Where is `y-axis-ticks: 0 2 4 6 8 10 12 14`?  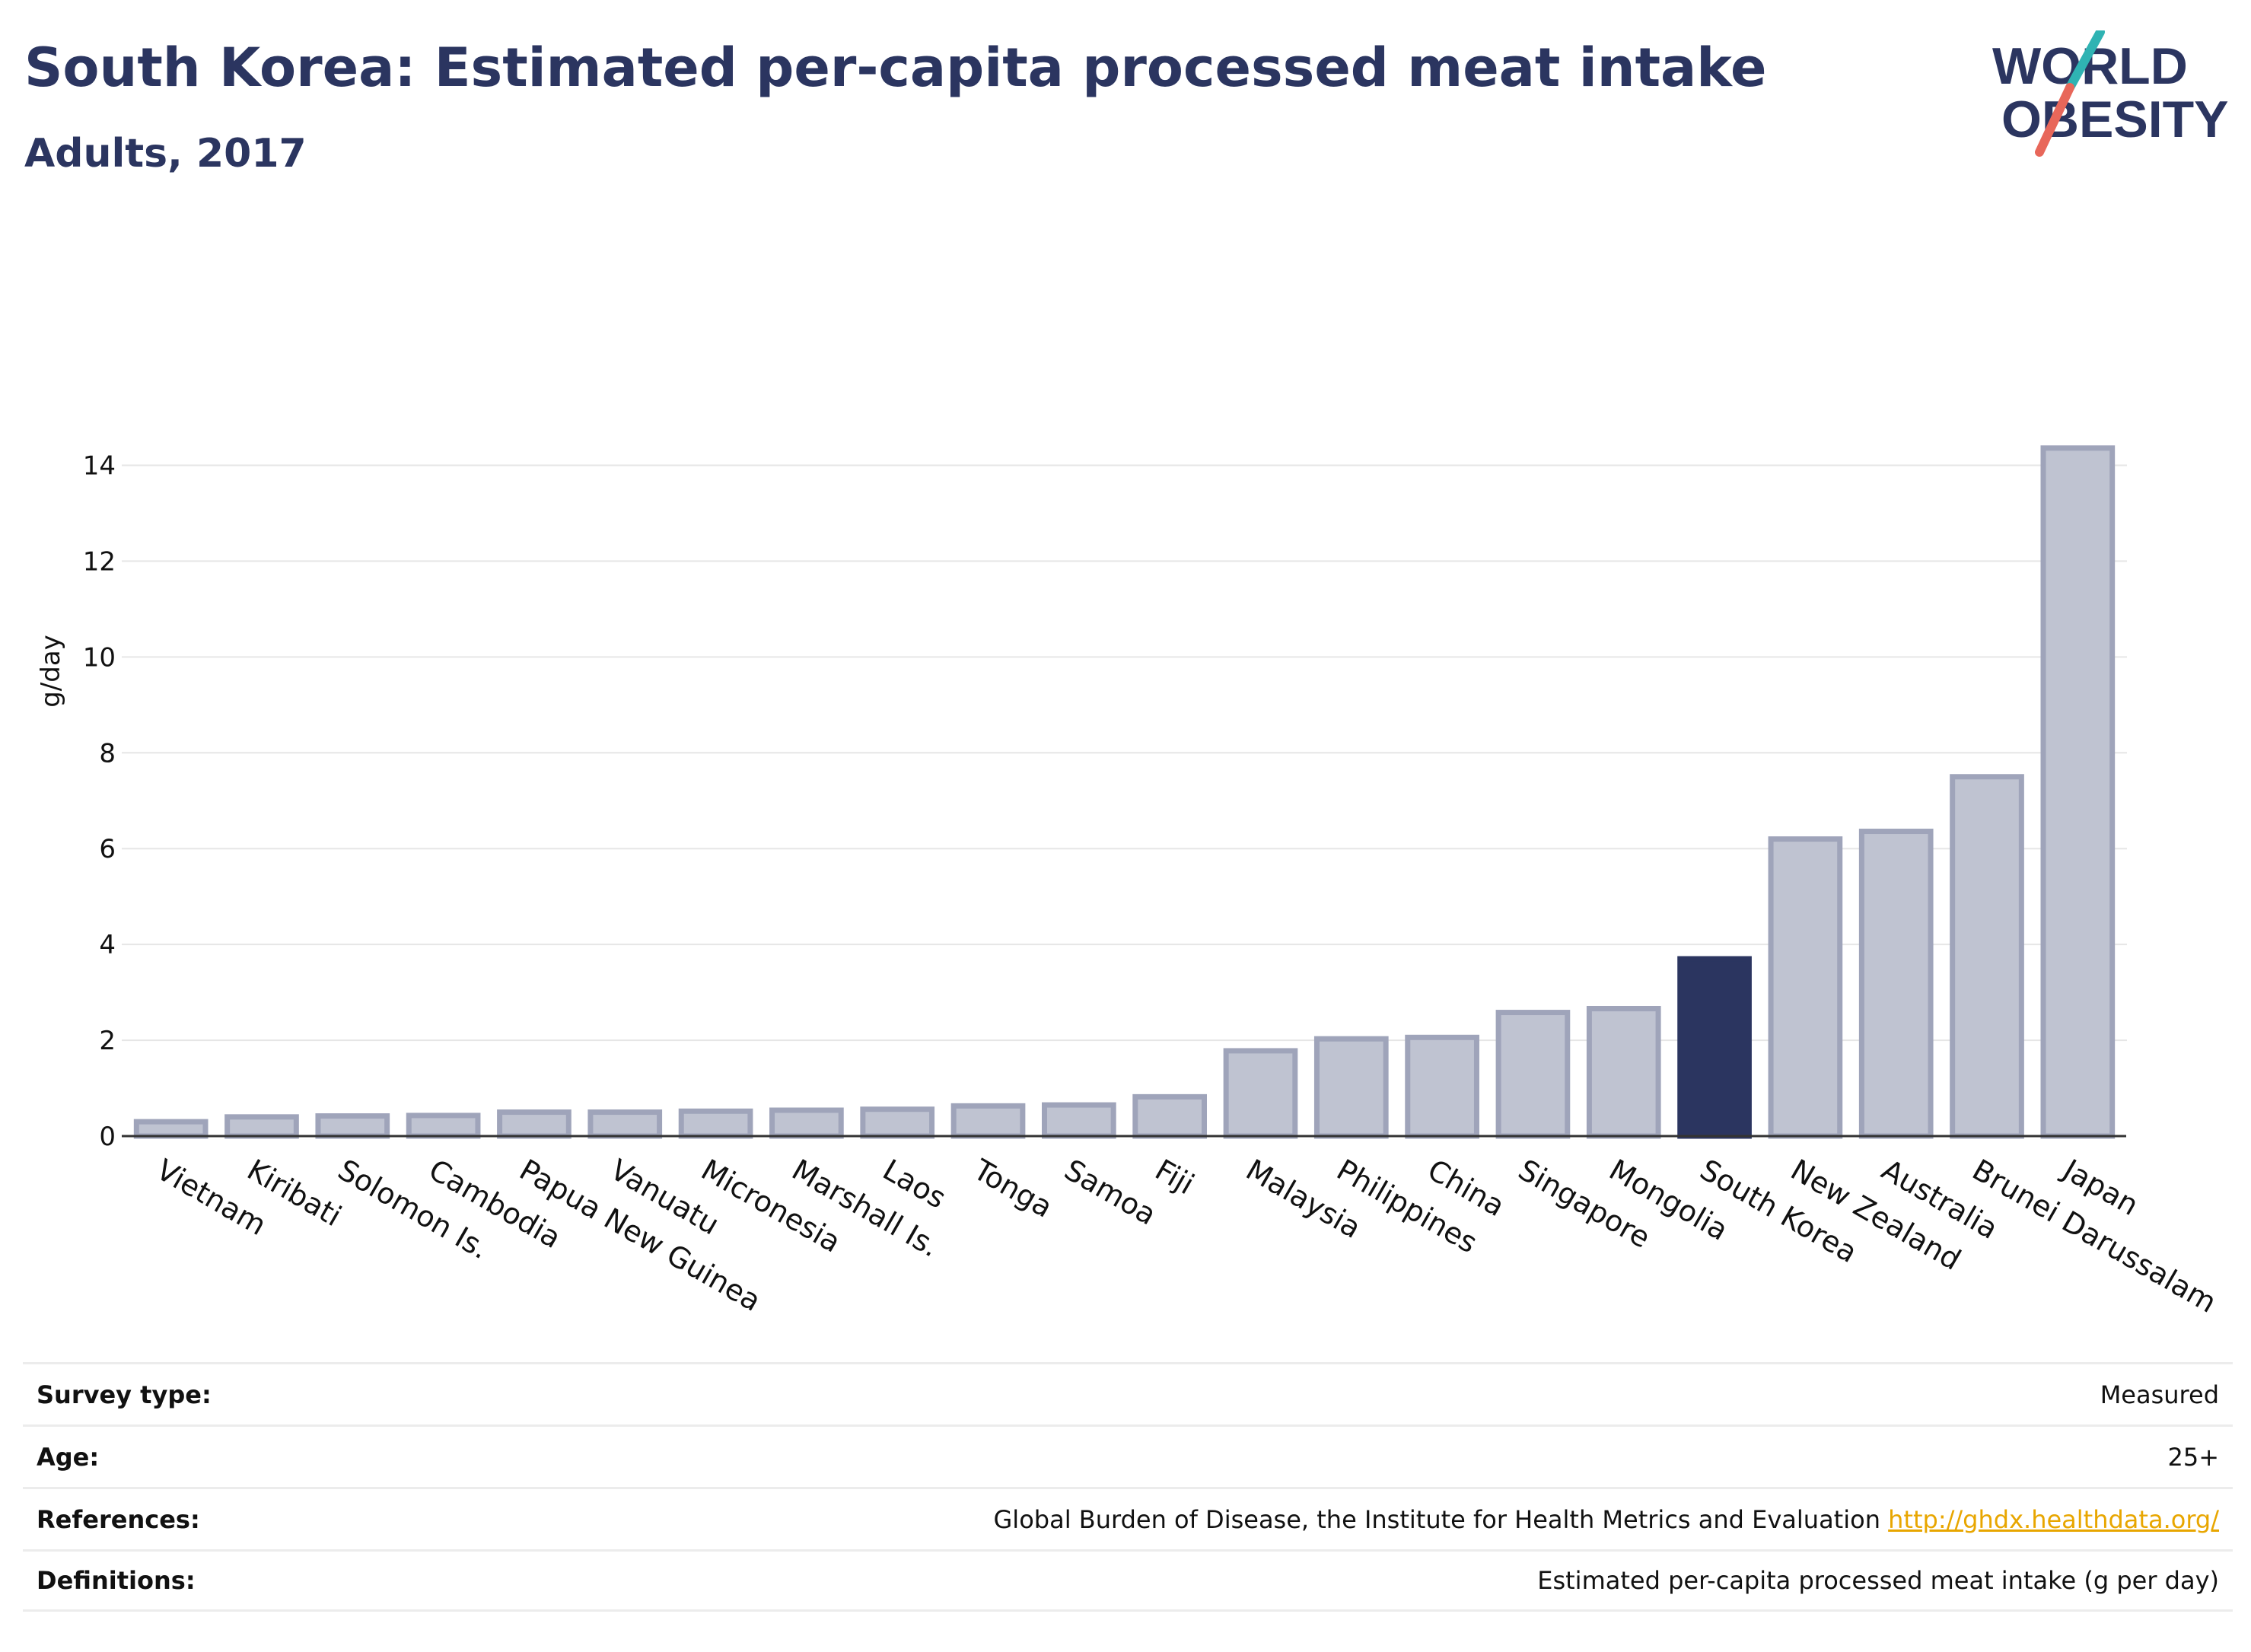 y-axis-ticks: 0 2 4 6 8 10 12 14 is located at coordinates (99, 801).